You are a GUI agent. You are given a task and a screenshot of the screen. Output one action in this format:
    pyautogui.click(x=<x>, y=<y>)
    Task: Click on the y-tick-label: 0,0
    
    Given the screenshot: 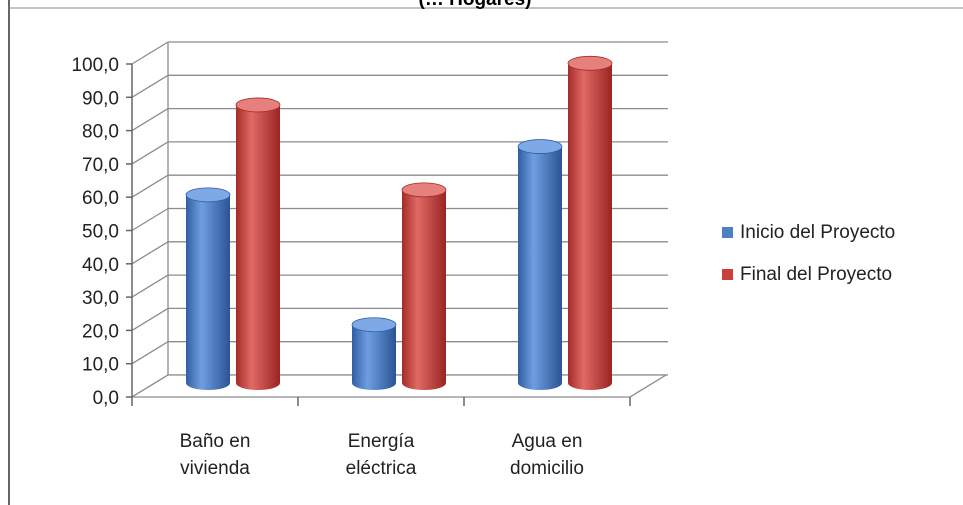 What is the action you would take?
    pyautogui.click(x=106, y=398)
    